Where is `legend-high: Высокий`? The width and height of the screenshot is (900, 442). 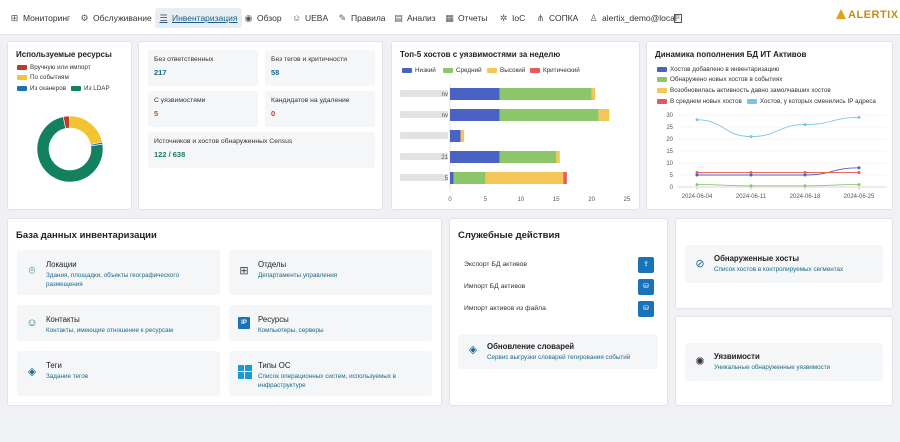
legend-high: Высокий is located at coordinates (506, 70).